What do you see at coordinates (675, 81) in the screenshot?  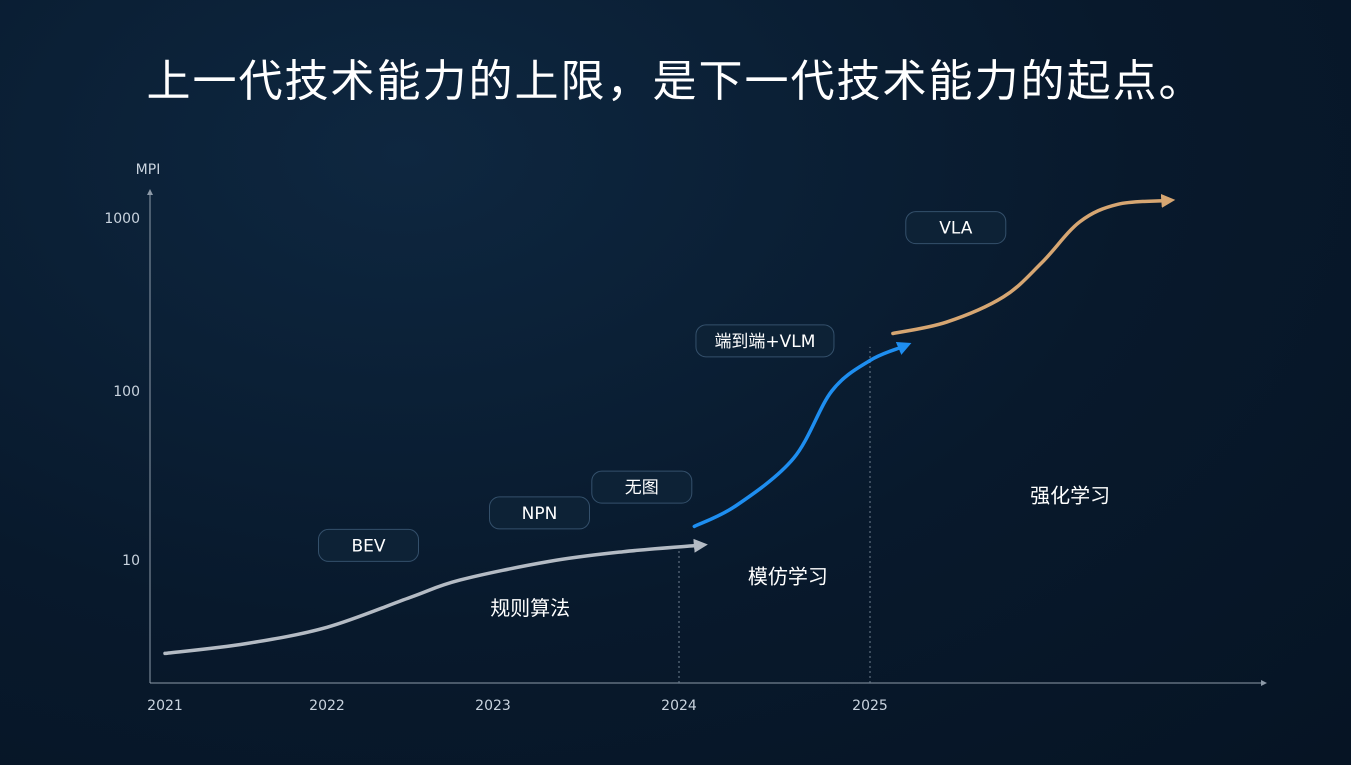 I see `page-title: 上一代技术能力的上限，是下一代技术能力的起点。` at bounding box center [675, 81].